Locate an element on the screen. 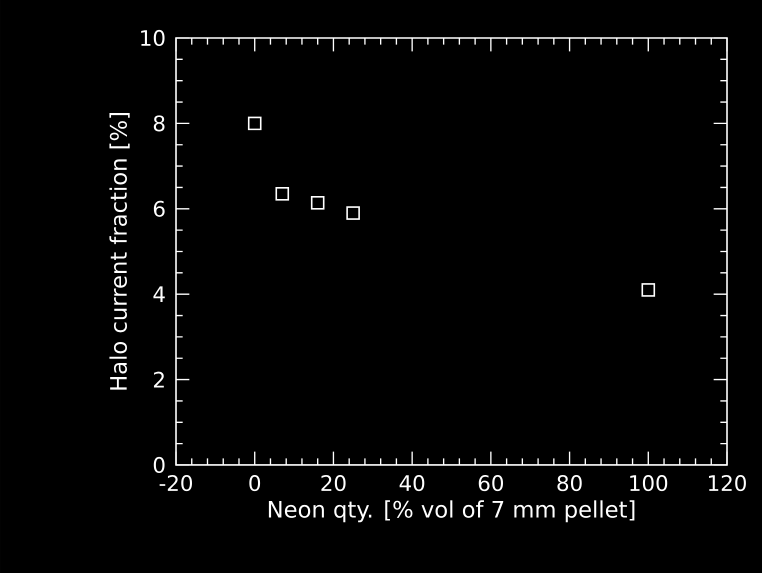 The image size is (762, 573). y-tick-label: 10 is located at coordinates (153, 38).